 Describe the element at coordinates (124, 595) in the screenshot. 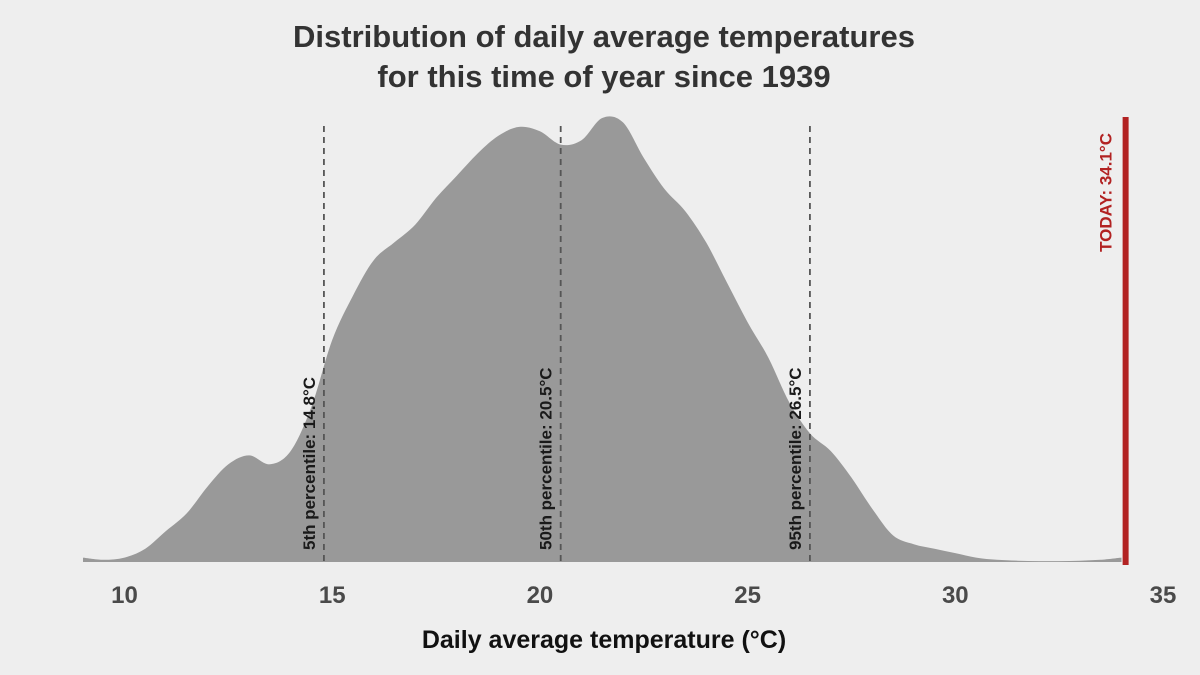

I see `x-tick-label-0: 10` at that location.